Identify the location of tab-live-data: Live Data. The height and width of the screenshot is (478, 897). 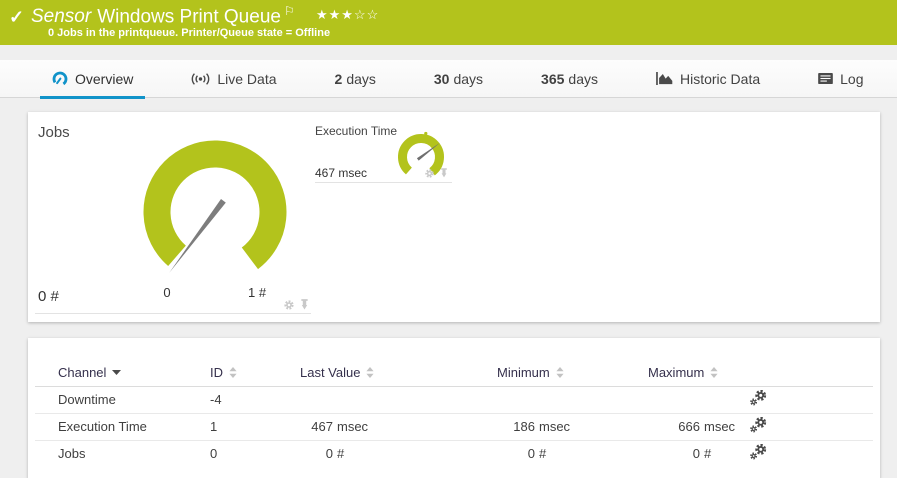
(233, 79).